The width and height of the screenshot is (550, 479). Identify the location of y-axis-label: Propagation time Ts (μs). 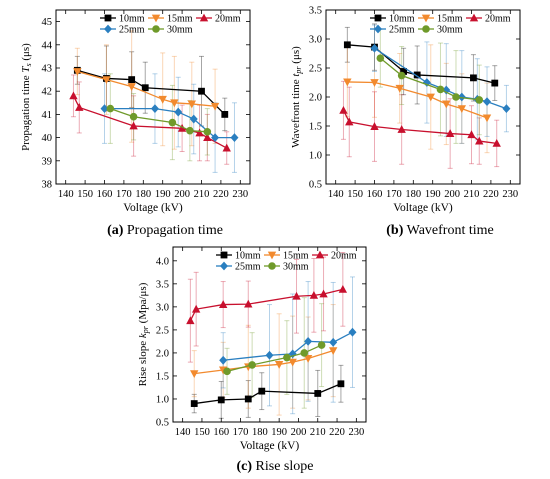
(26, 97).